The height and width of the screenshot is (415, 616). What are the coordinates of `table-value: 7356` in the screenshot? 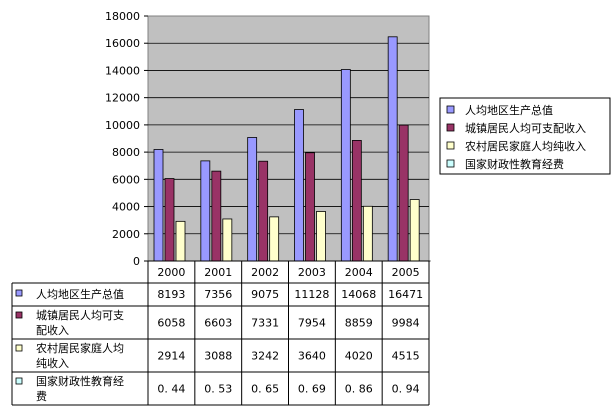 It's located at (218, 294).